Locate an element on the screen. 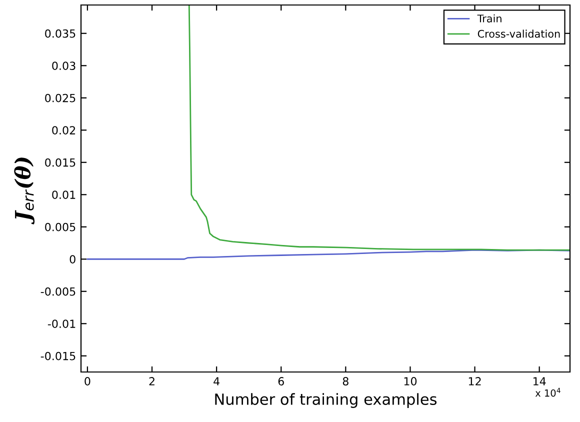 The width and height of the screenshot is (580, 422). x-tick-label: 14 is located at coordinates (539, 381).